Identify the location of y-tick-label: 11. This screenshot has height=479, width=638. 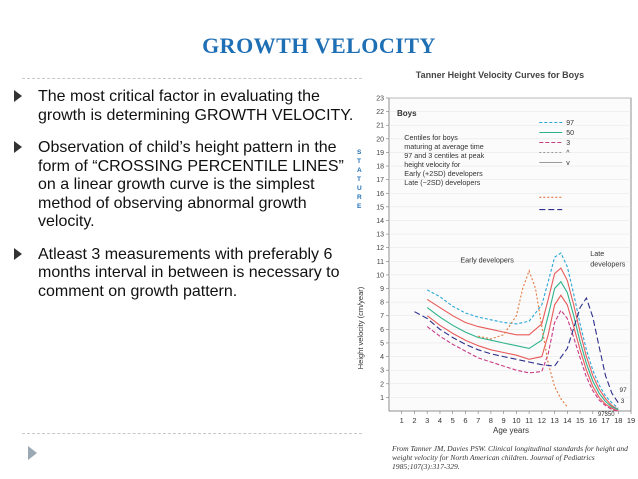
(380, 262).